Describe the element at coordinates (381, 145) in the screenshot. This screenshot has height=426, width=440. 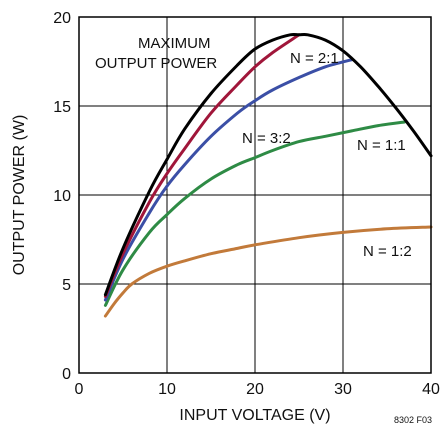
I see `series-label-n11: N = 1:1` at that location.